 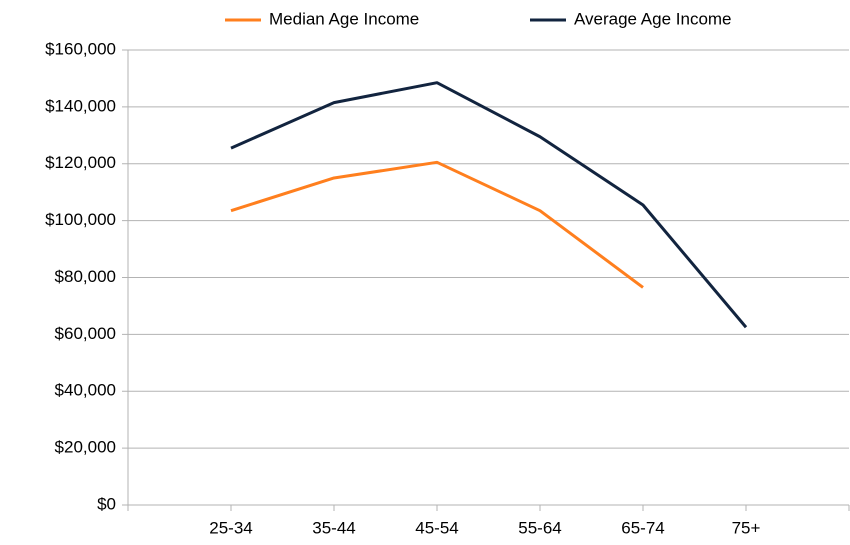 I want to click on y-tick-label: $160,000, so click(x=80, y=48).